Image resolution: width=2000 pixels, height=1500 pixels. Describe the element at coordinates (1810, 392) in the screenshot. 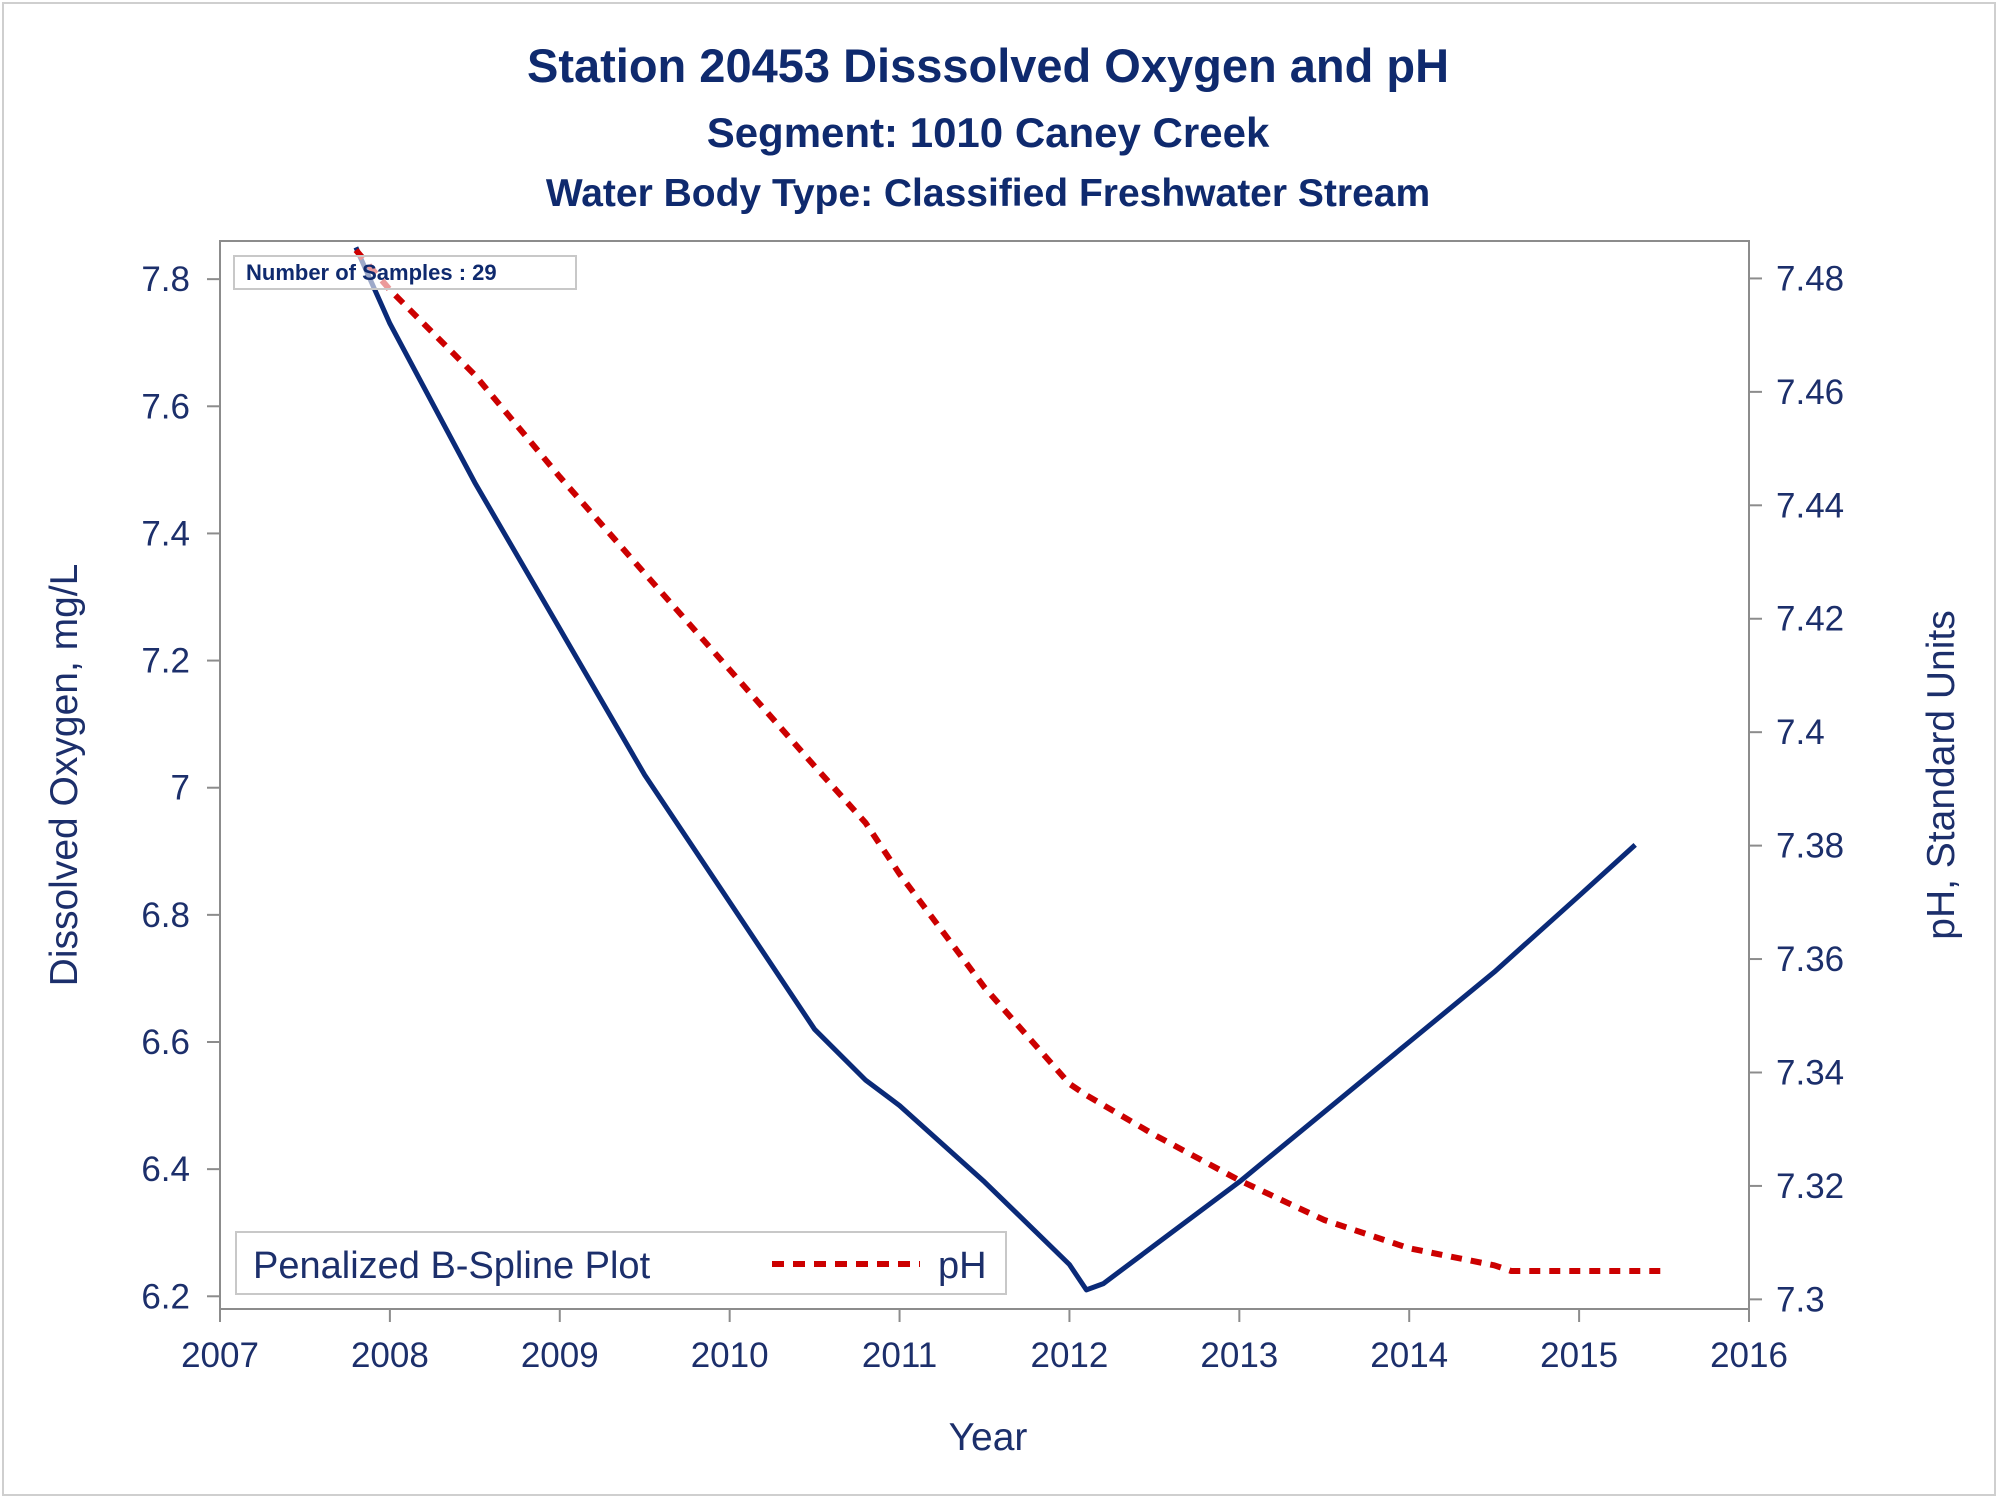

I see `y2-tick-label: 7.46` at that location.